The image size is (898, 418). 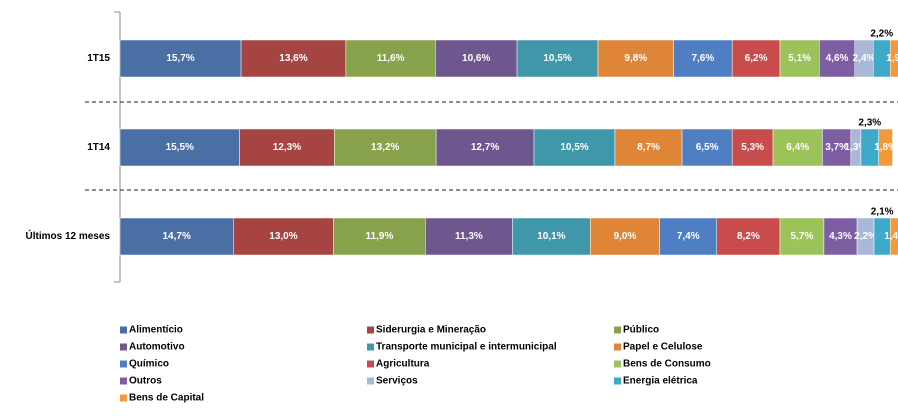 What do you see at coordinates (869, 123) in the screenshot?
I see `value-label: 2,3%` at bounding box center [869, 123].